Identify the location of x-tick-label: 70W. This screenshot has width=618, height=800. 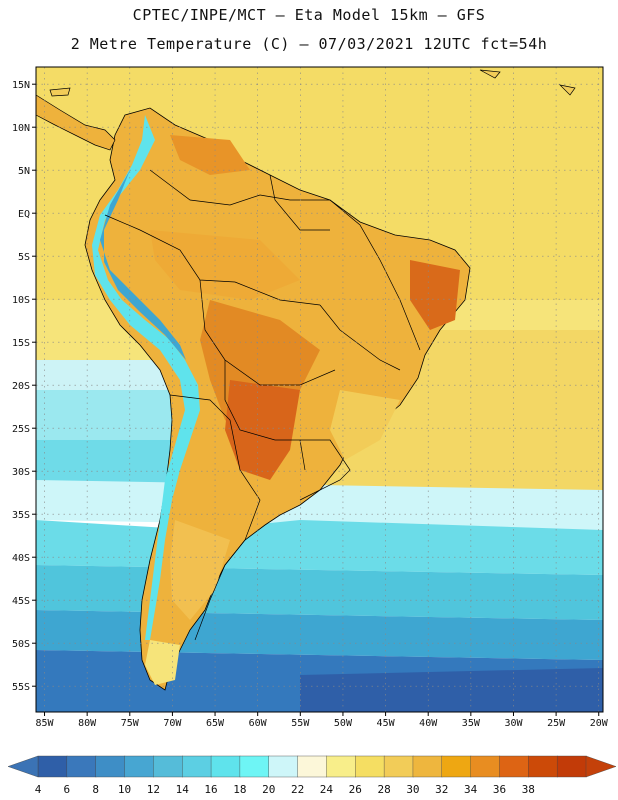
(172, 723).